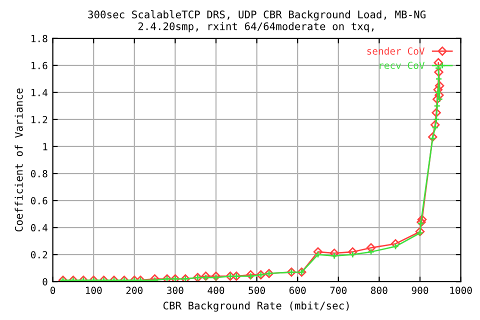 The height and width of the screenshot is (320, 480). Describe the element at coordinates (94, 290) in the screenshot. I see `x-tick-label: 100` at that location.